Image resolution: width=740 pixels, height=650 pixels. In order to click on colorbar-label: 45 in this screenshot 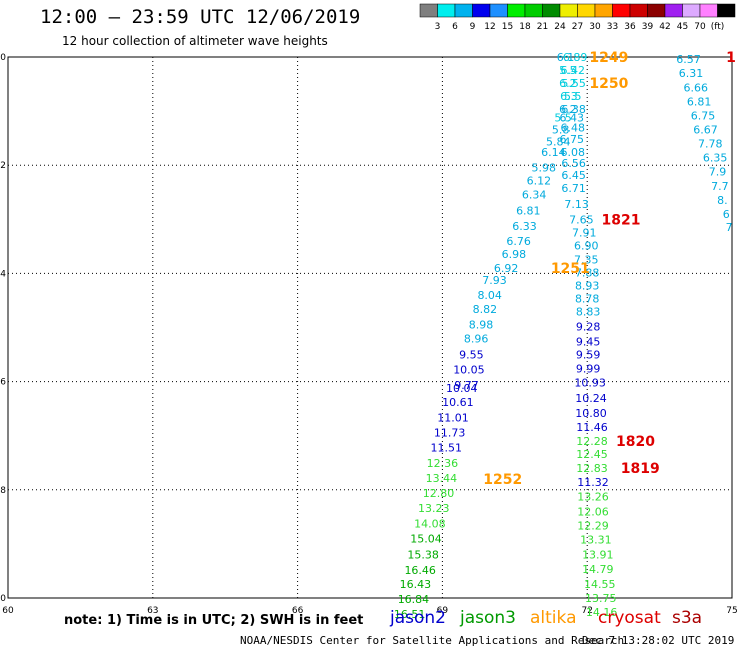, I will do `click(682, 27)`.